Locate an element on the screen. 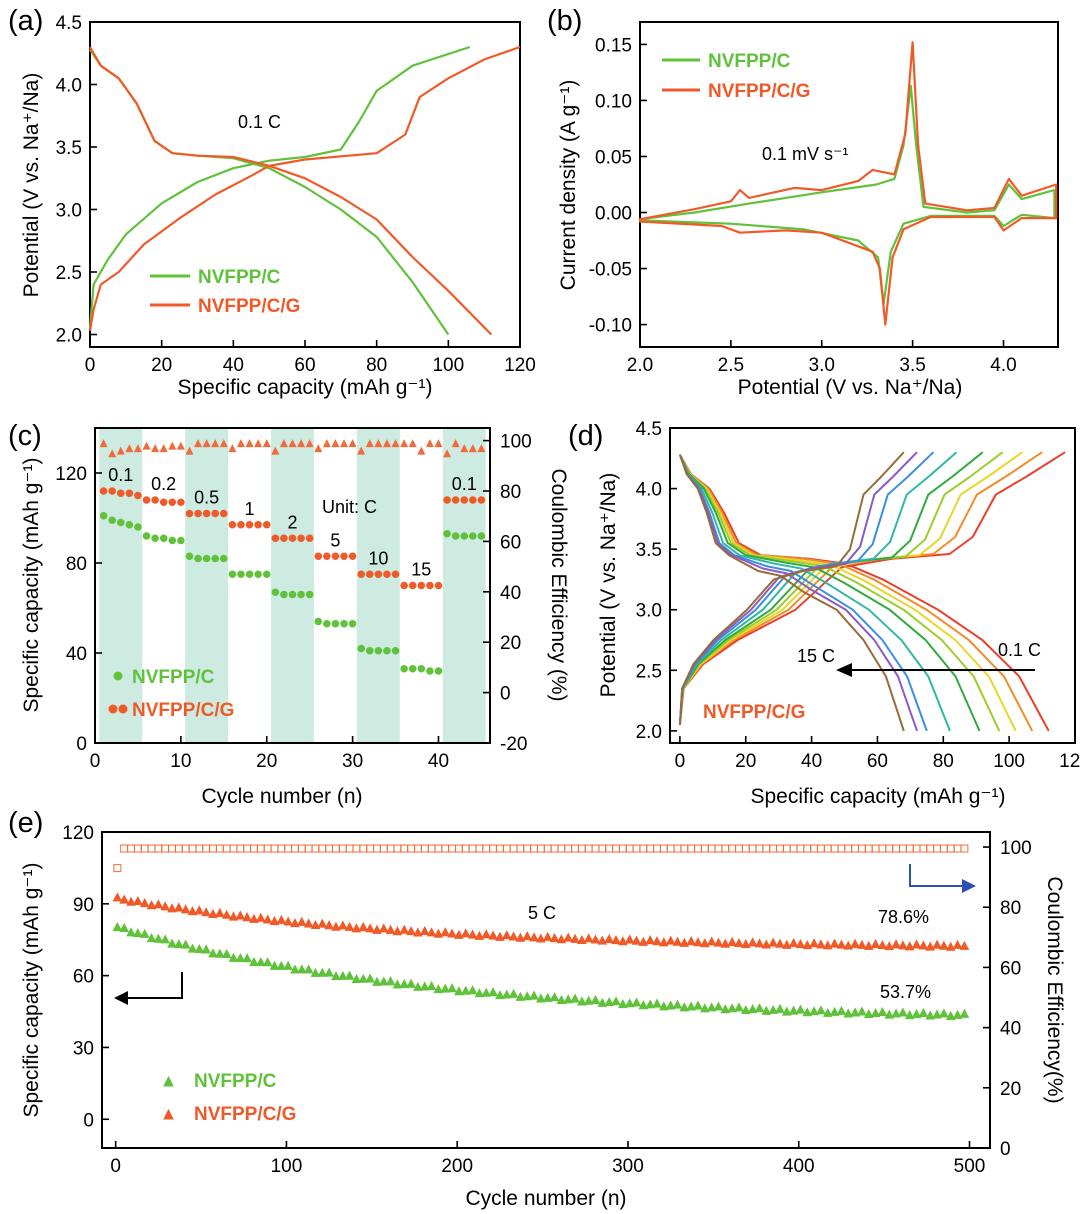 This screenshot has height=1214, width=1080. panel-e-x-tick-label-4: 400 is located at coordinates (799, 1166).